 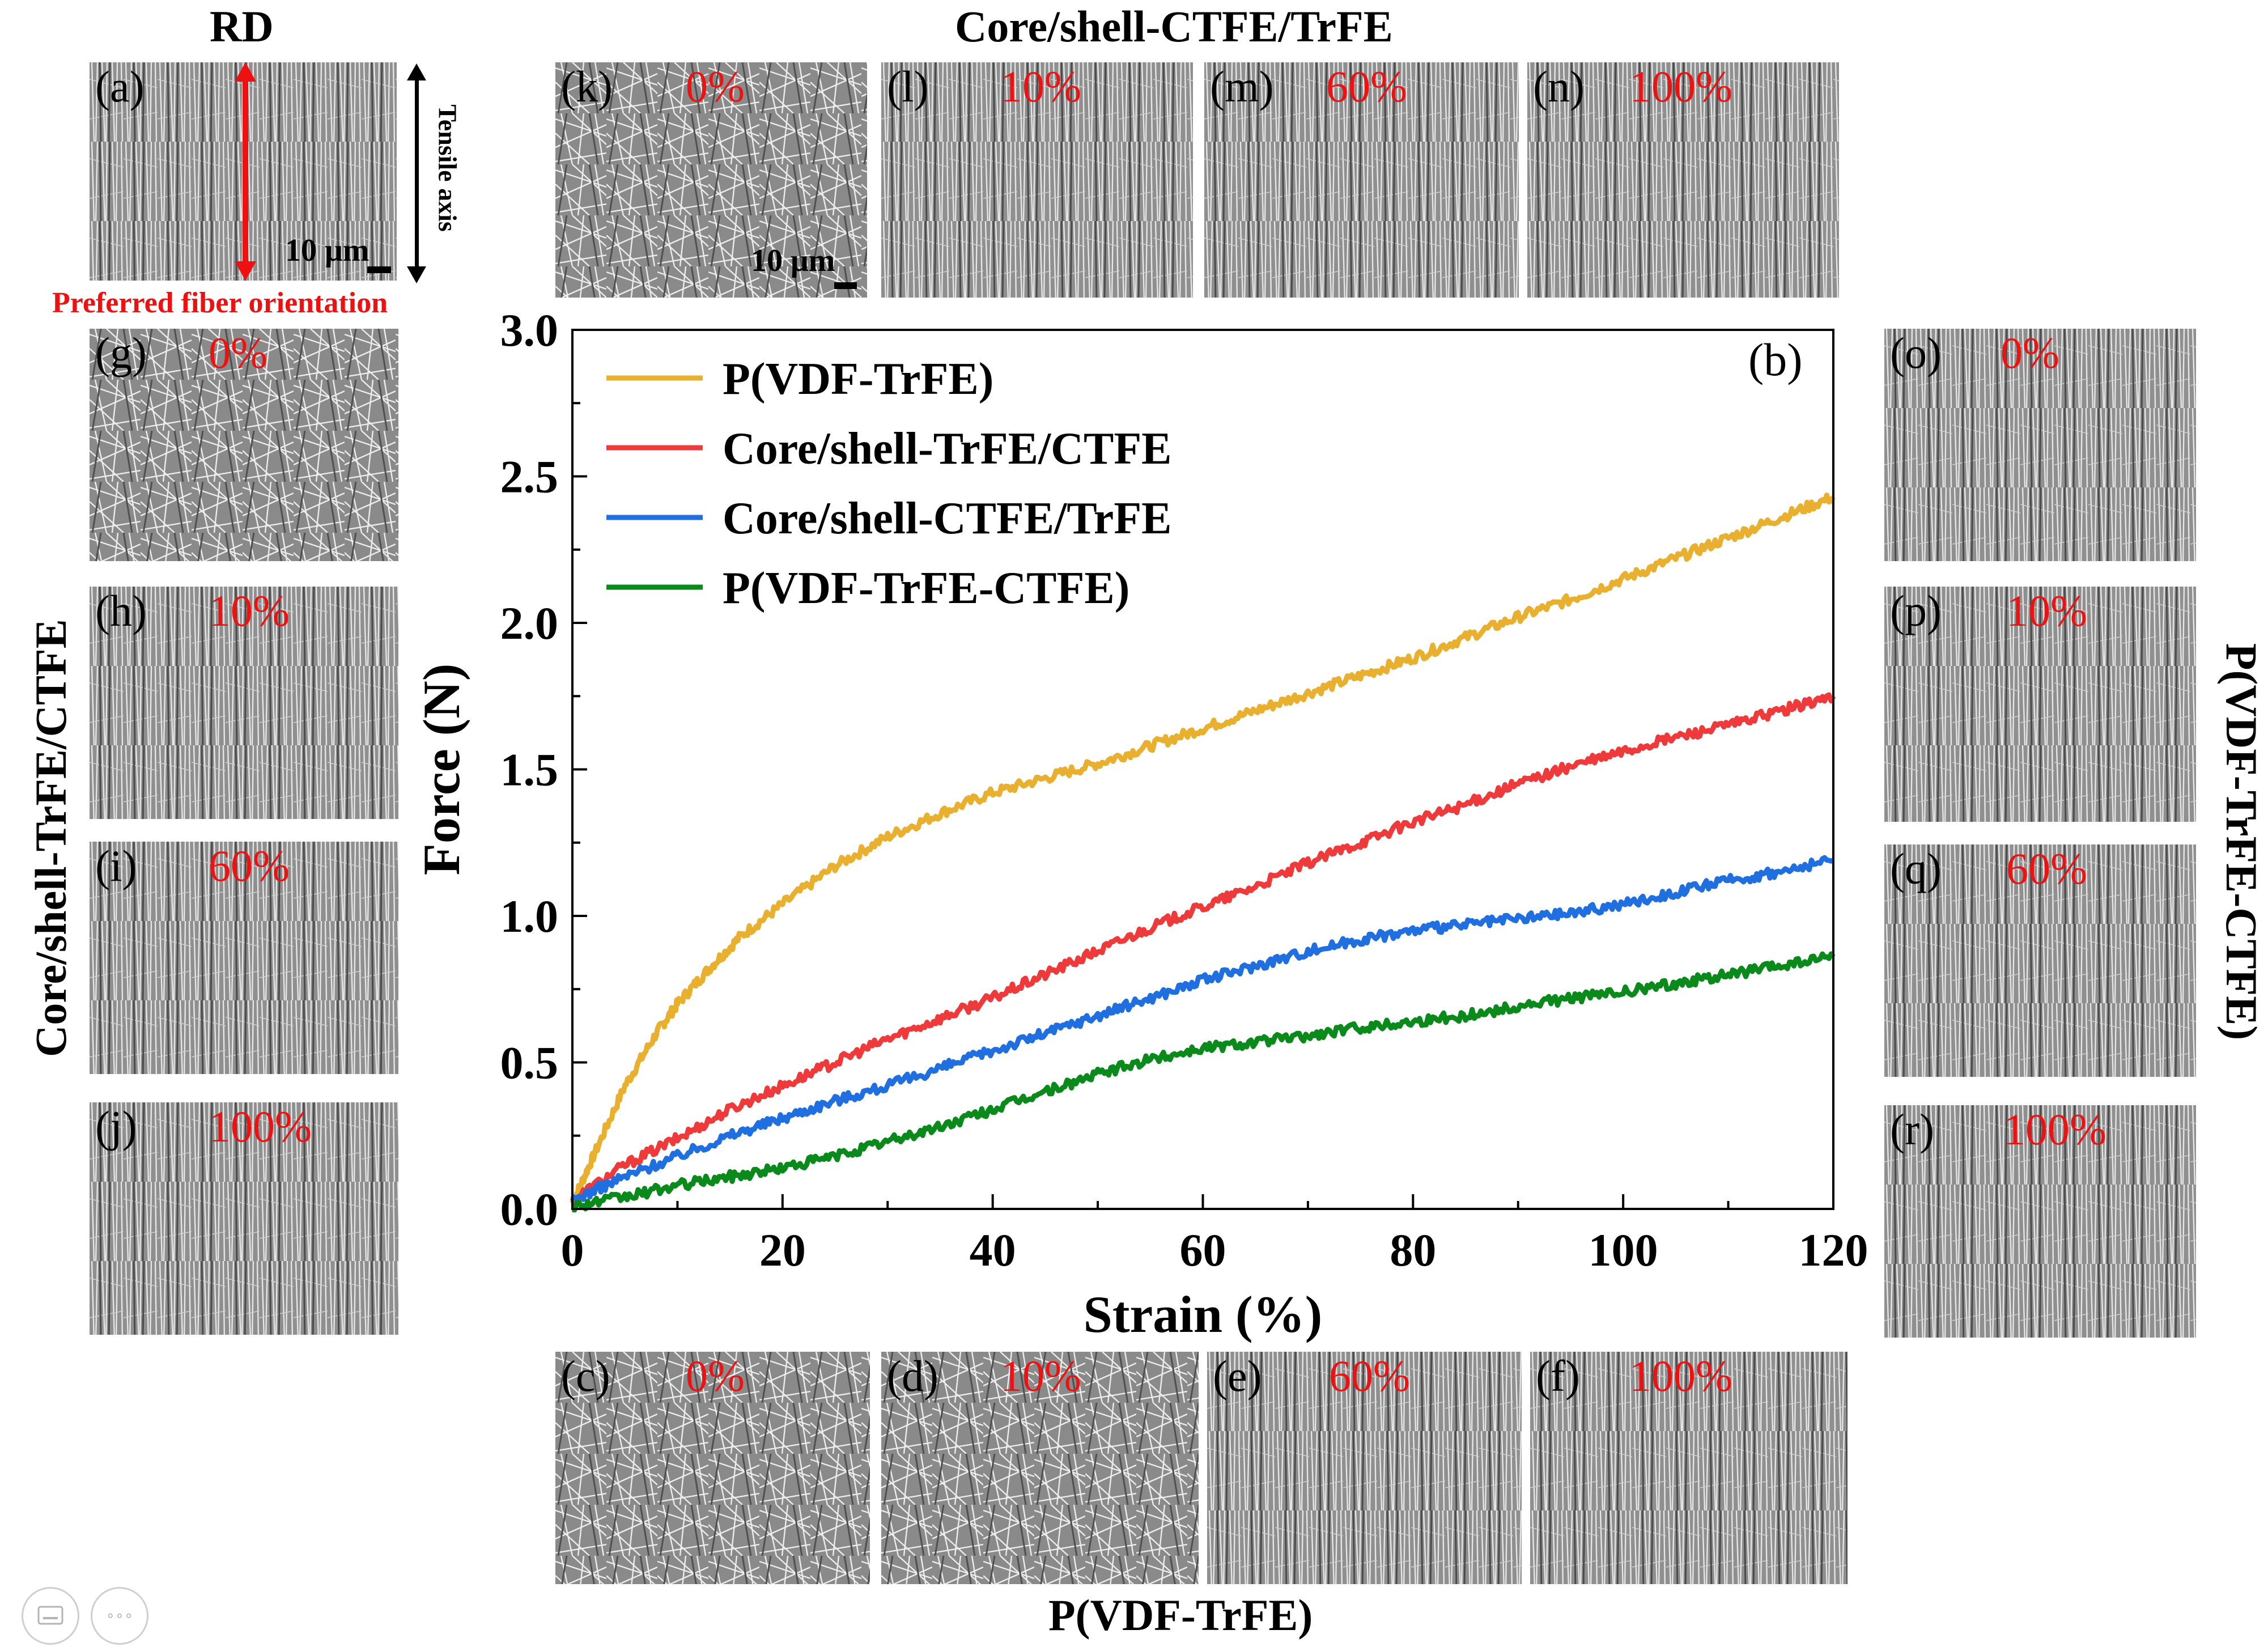 I want to click on keyboard-icon, so click(x=51, y=1616).